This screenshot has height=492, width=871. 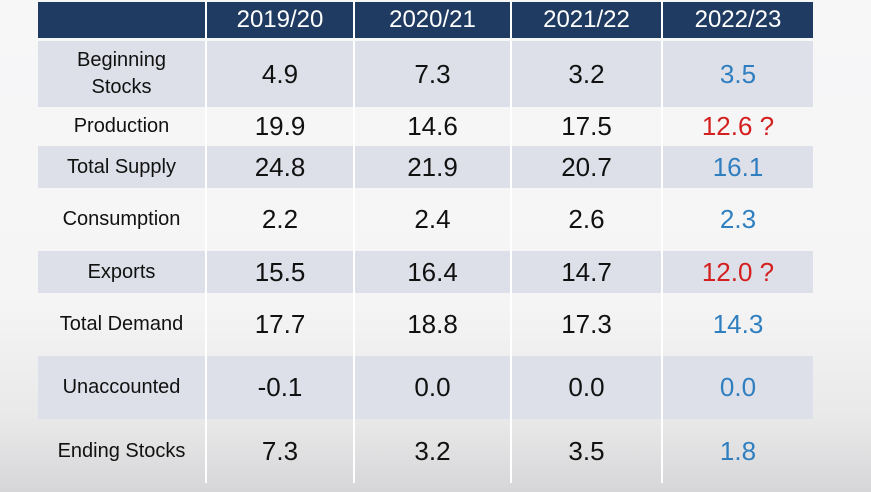 What do you see at coordinates (122, 451) in the screenshot?
I see `row-label: Ending Stocks` at bounding box center [122, 451].